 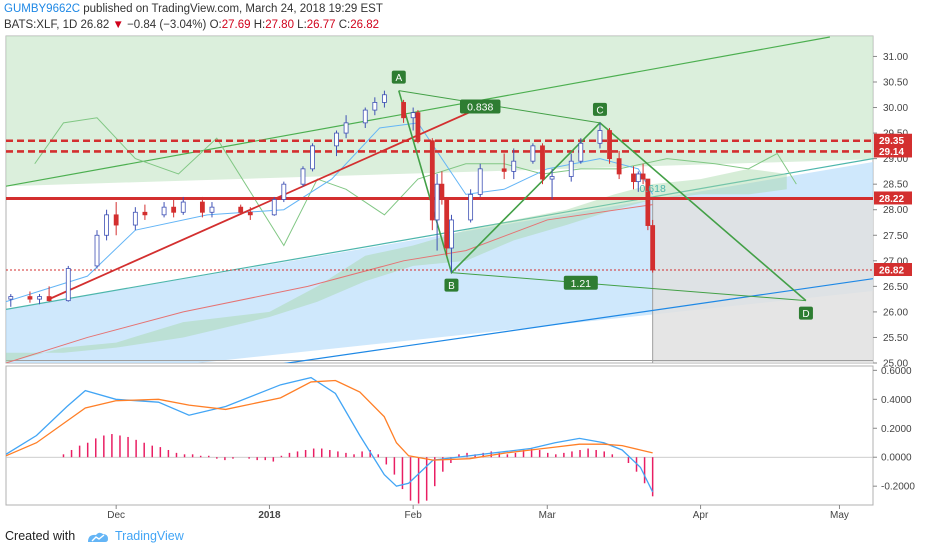 What do you see at coordinates (895, 185) in the screenshot?
I see `price-axis-label: 28.50` at bounding box center [895, 185].